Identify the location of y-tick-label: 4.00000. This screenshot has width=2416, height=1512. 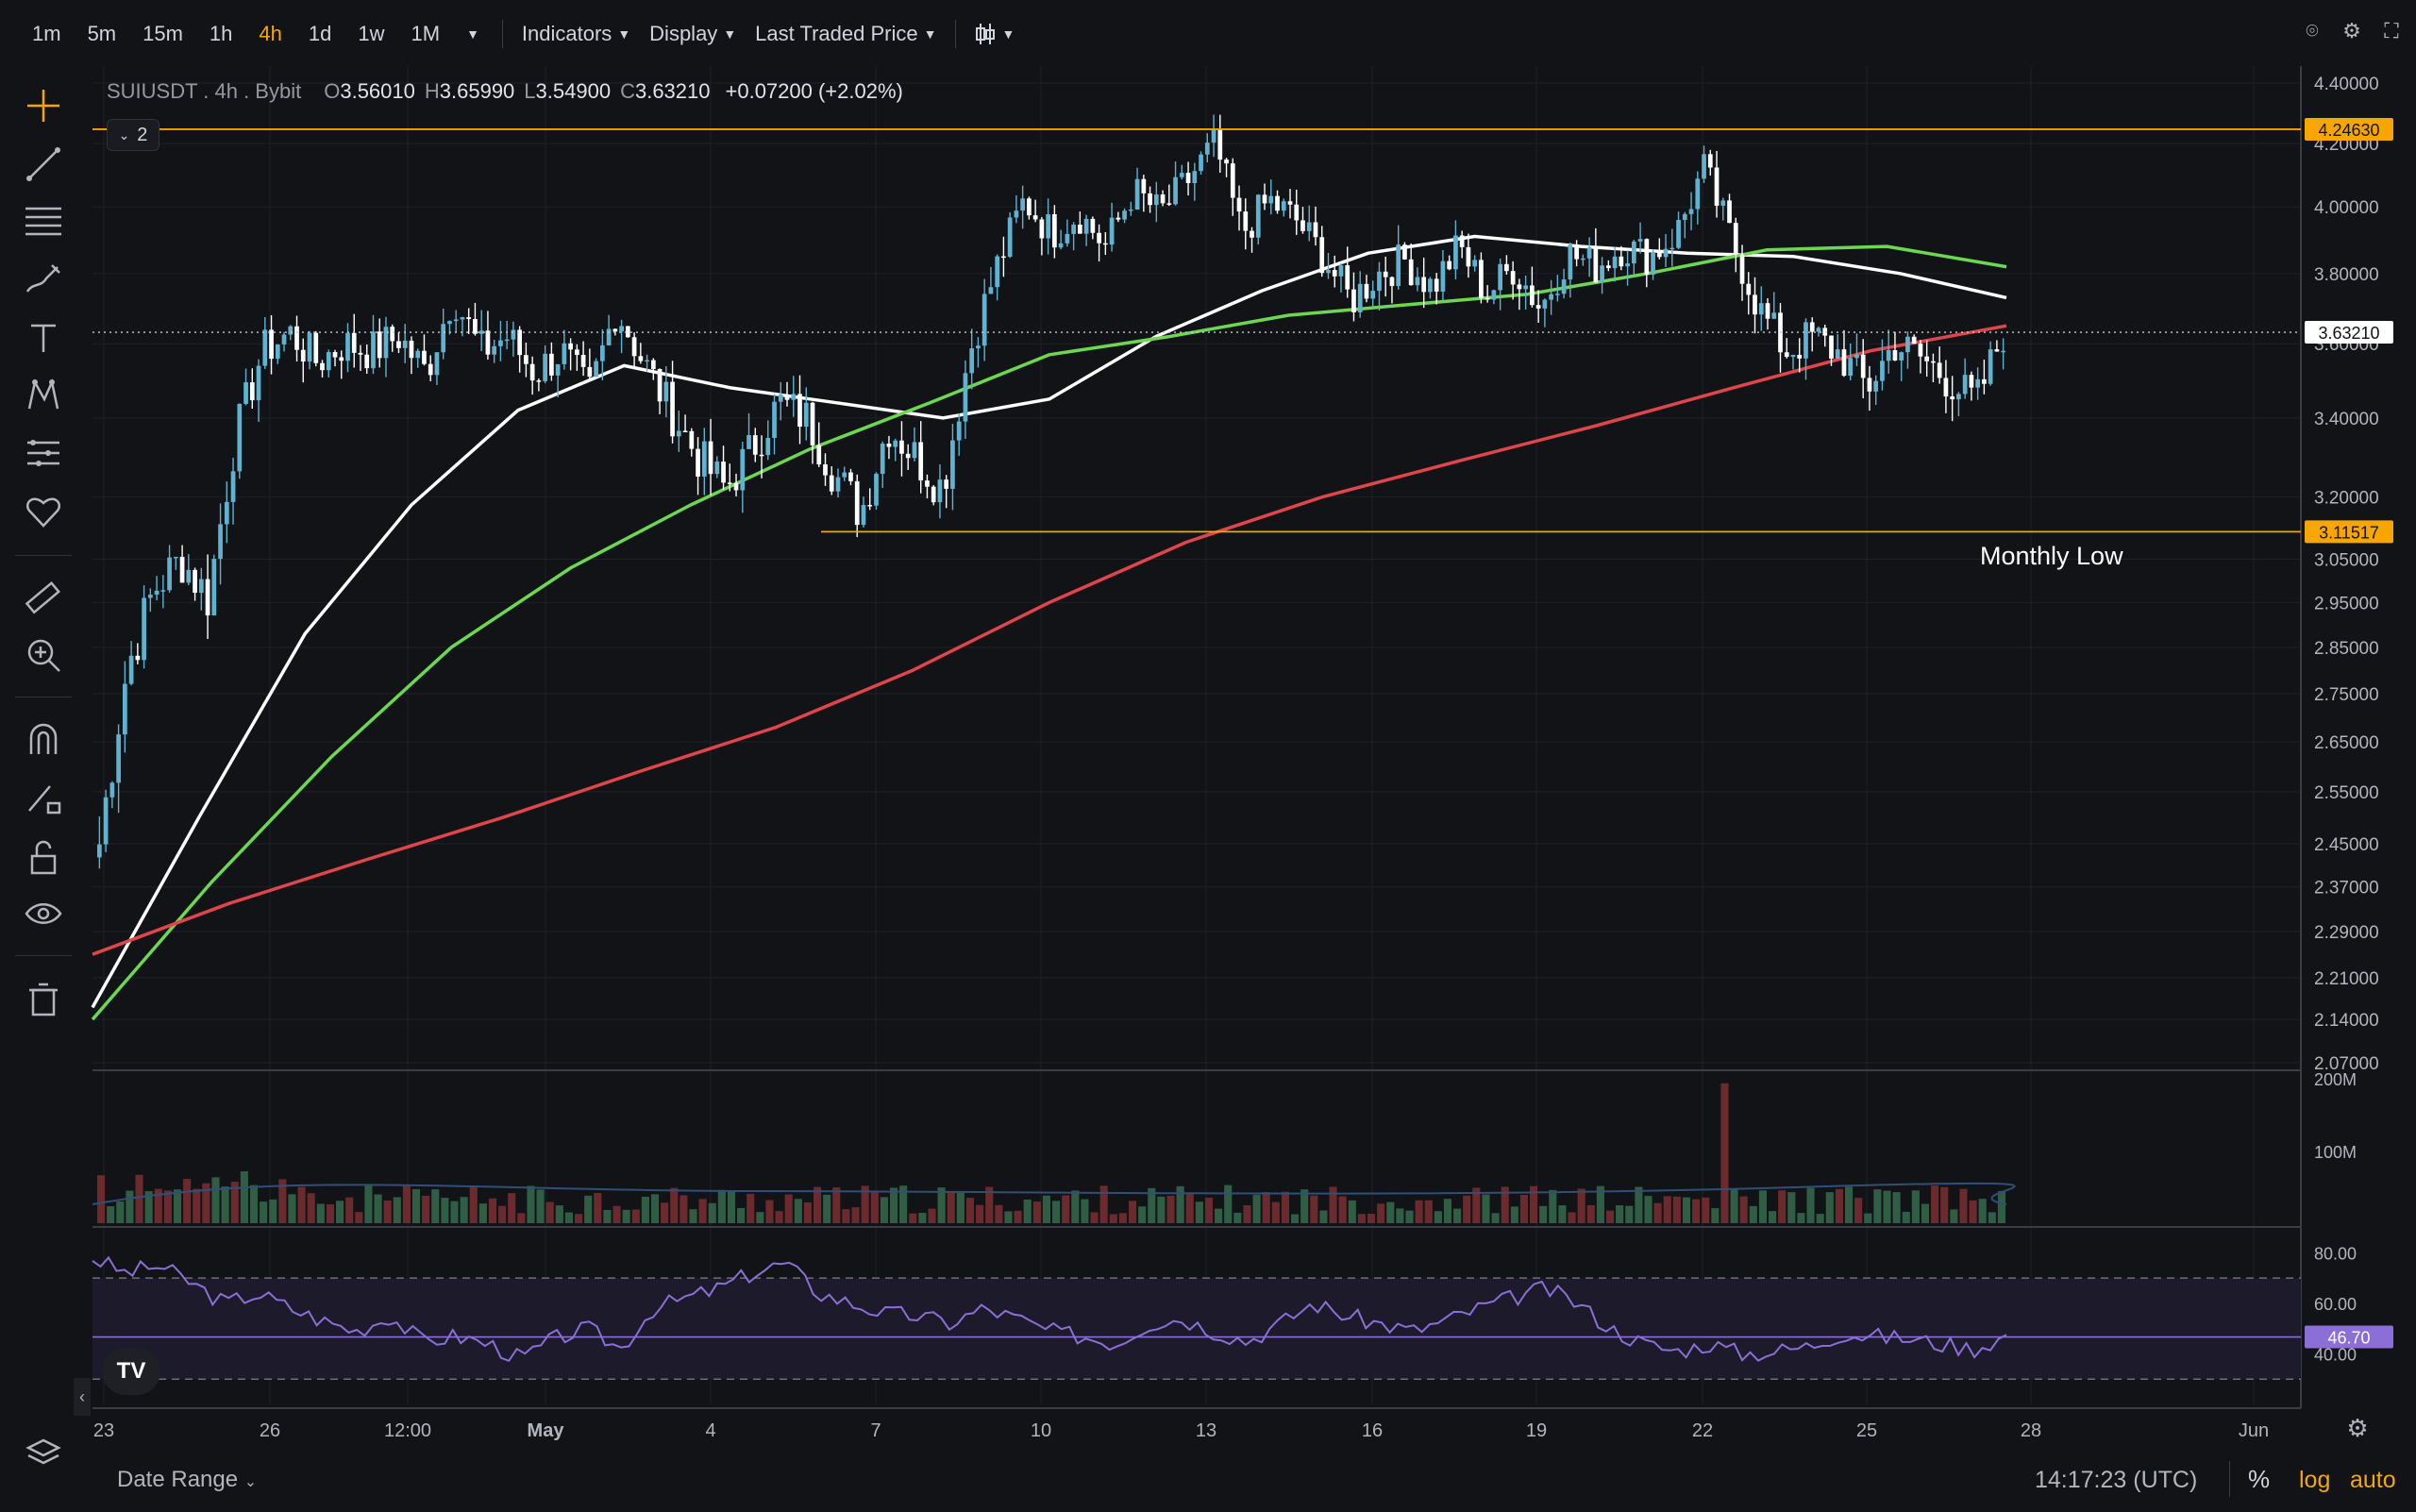
(2346, 208).